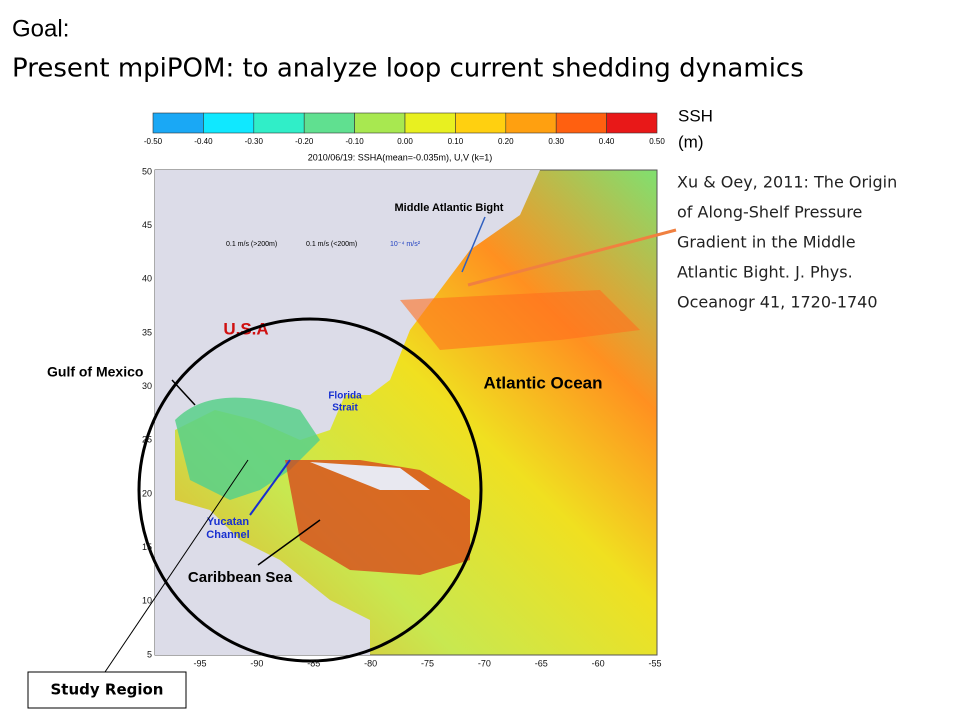 Image resolution: width=960 pixels, height=725 pixels. What do you see at coordinates (203, 141) in the screenshot?
I see `colorbar-tick: -0.40` at bounding box center [203, 141].